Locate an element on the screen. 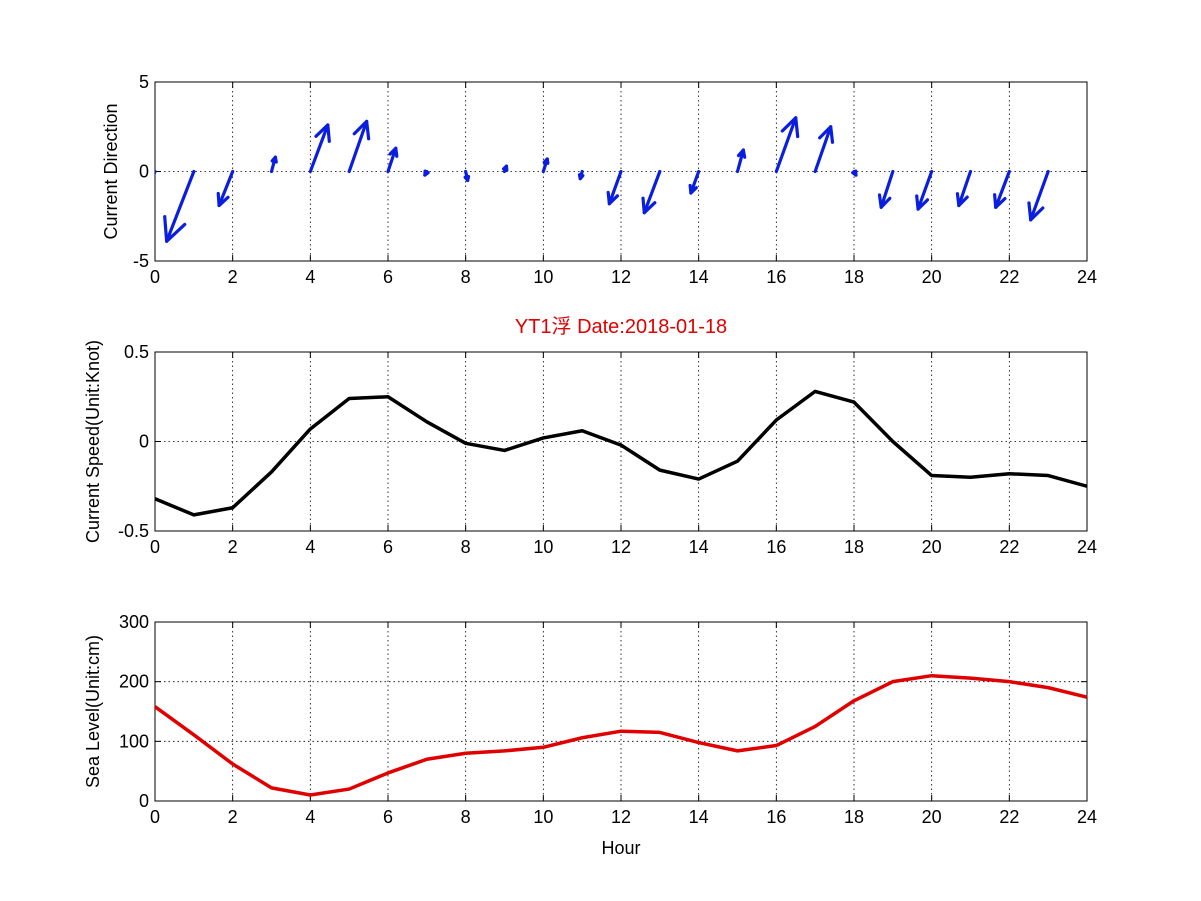 The height and width of the screenshot is (901, 1201). y-tick-label: 5 is located at coordinates (144, 82).